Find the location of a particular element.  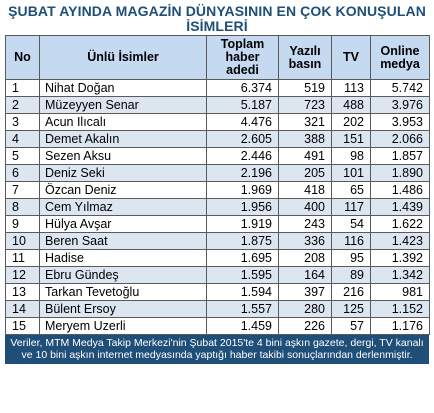

cell-total: 1.969 is located at coordinates (242, 190).